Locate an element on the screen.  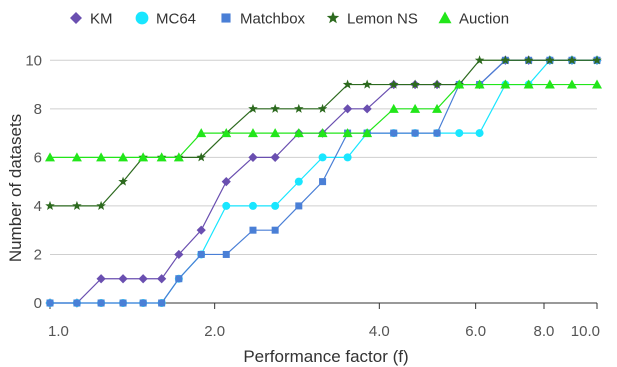
legend-item-lemon-ns: Lemon NS is located at coordinates (372, 19).